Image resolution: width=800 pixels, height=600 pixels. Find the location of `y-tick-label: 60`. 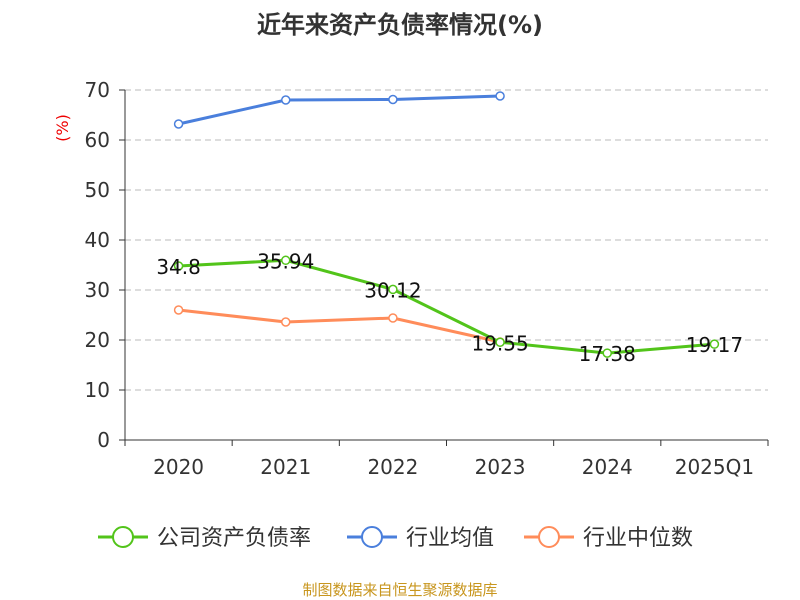

y-tick-label: 60 is located at coordinates (97, 140).